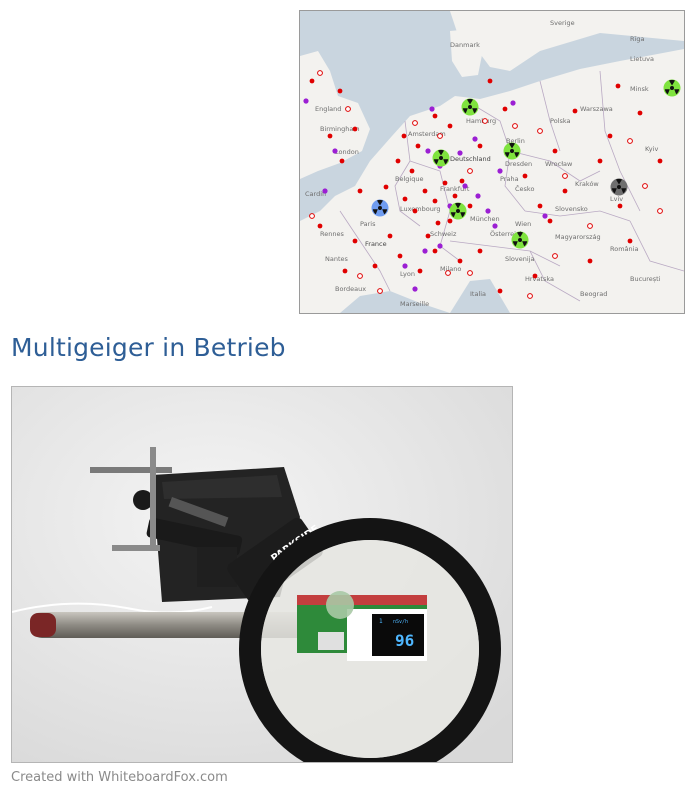  What do you see at coordinates (368, 224) in the screenshot?
I see `label-paris: Paris` at bounding box center [368, 224].